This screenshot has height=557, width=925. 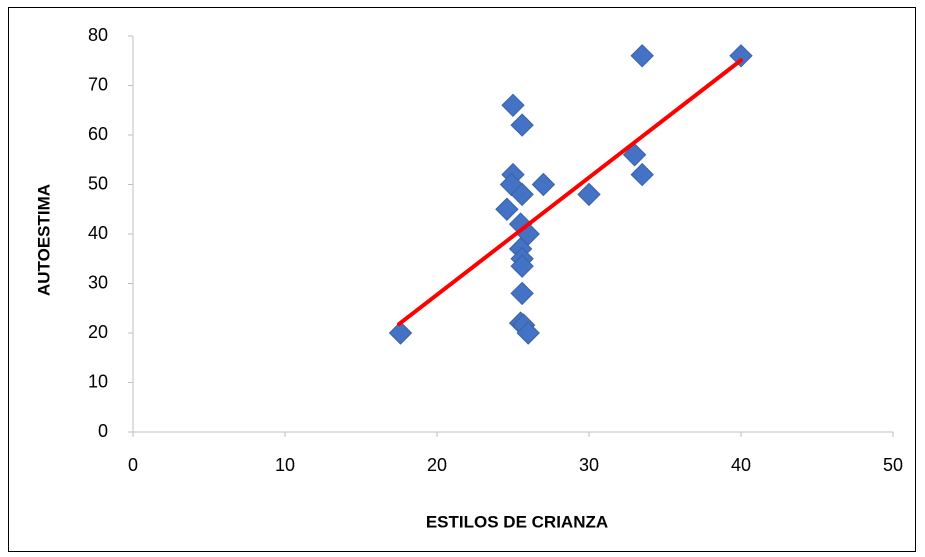 What do you see at coordinates (437, 465) in the screenshot?
I see `x-tick-label: 20` at bounding box center [437, 465].